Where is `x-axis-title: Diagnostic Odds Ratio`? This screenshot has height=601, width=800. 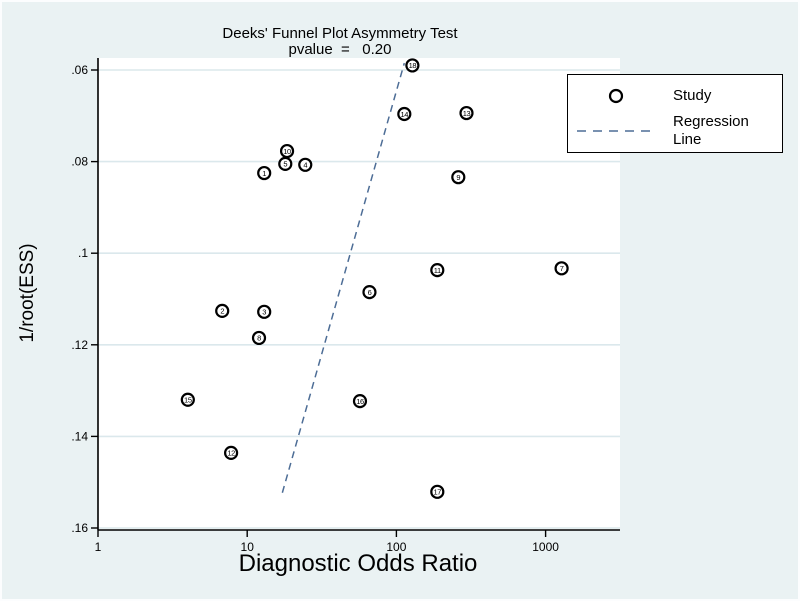
x-axis-title: Diagnostic Odds Ratio is located at coordinates (358, 563).